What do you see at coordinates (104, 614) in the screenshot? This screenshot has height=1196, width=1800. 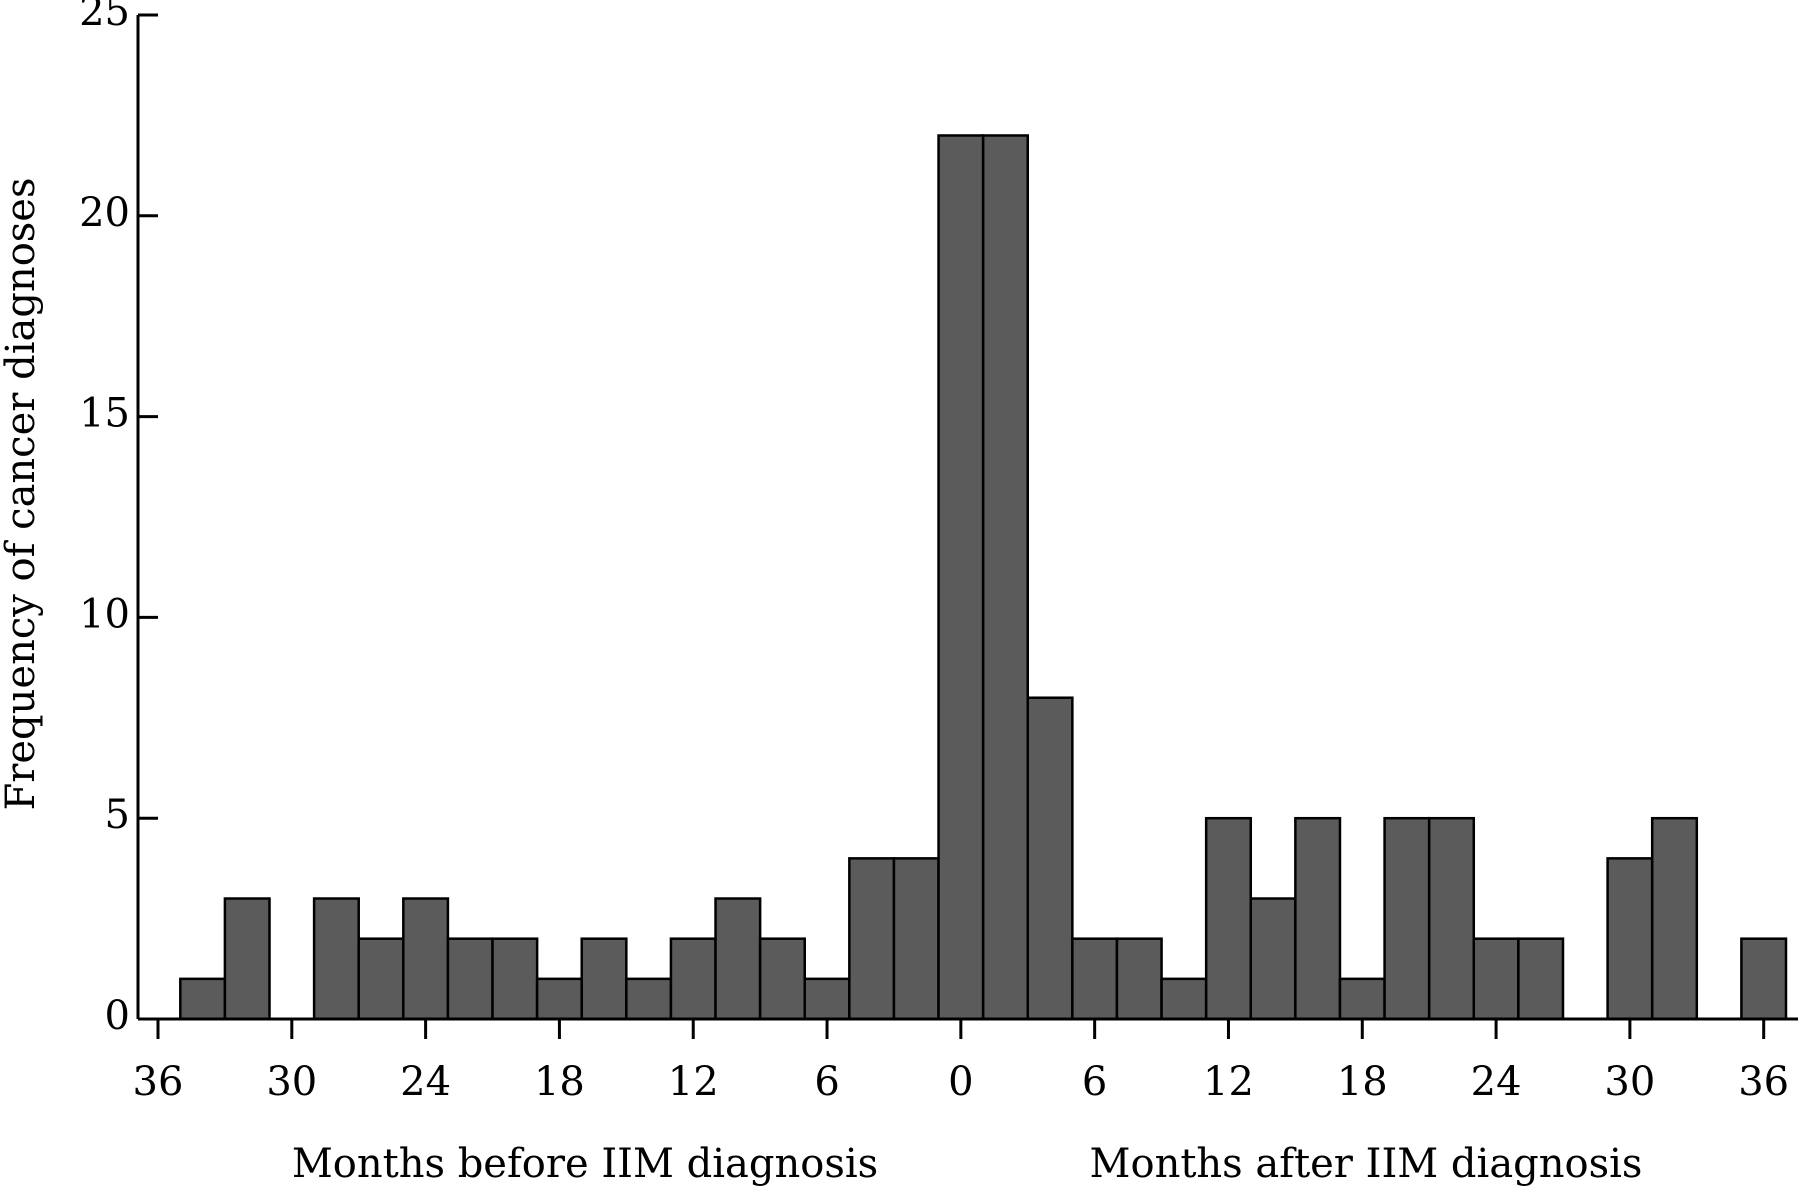 I see `y-tick-label: 10` at bounding box center [104, 614].